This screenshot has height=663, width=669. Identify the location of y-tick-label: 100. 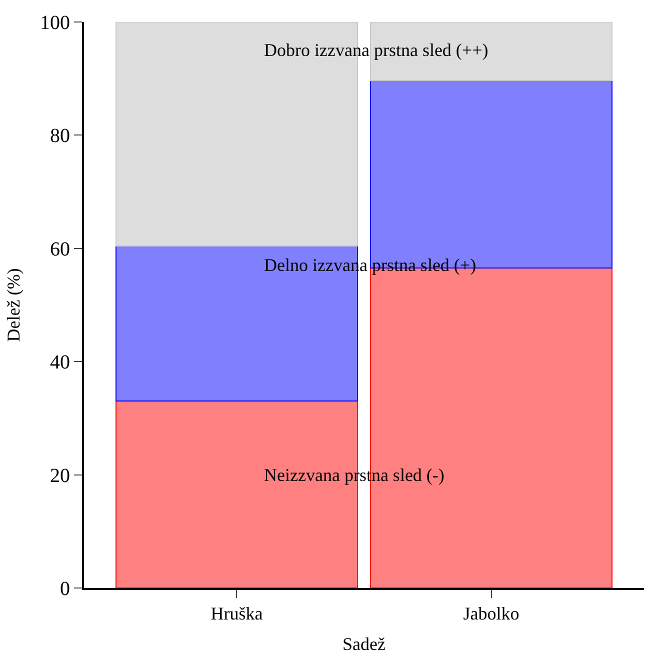
(55, 23).